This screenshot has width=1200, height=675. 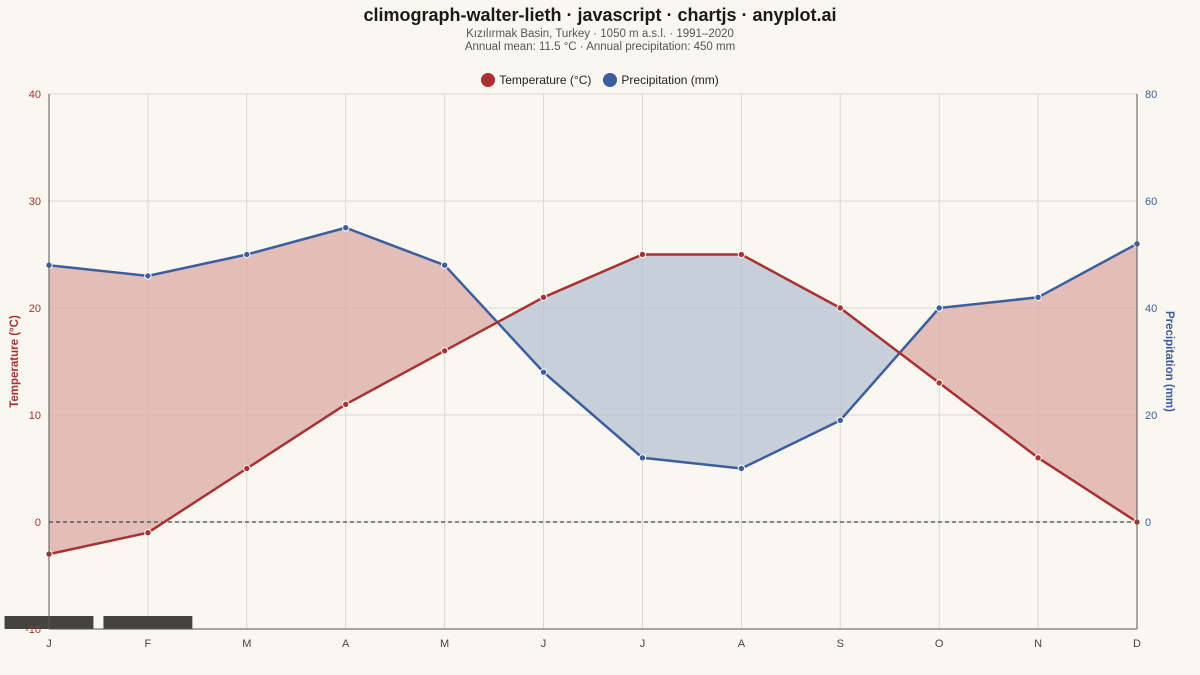 I want to click on legend-item-temperature: Temperature (°C), so click(x=536, y=80).